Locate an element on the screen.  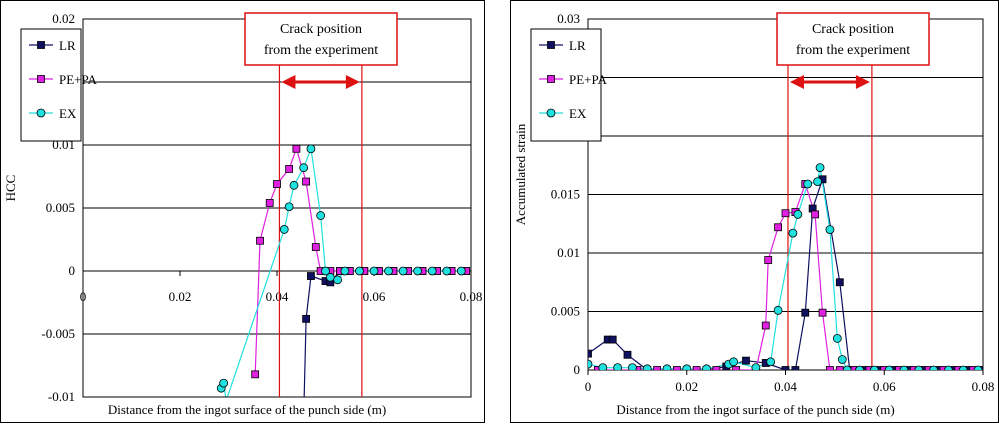
x-tick-label: 0 is located at coordinates (83, 296).